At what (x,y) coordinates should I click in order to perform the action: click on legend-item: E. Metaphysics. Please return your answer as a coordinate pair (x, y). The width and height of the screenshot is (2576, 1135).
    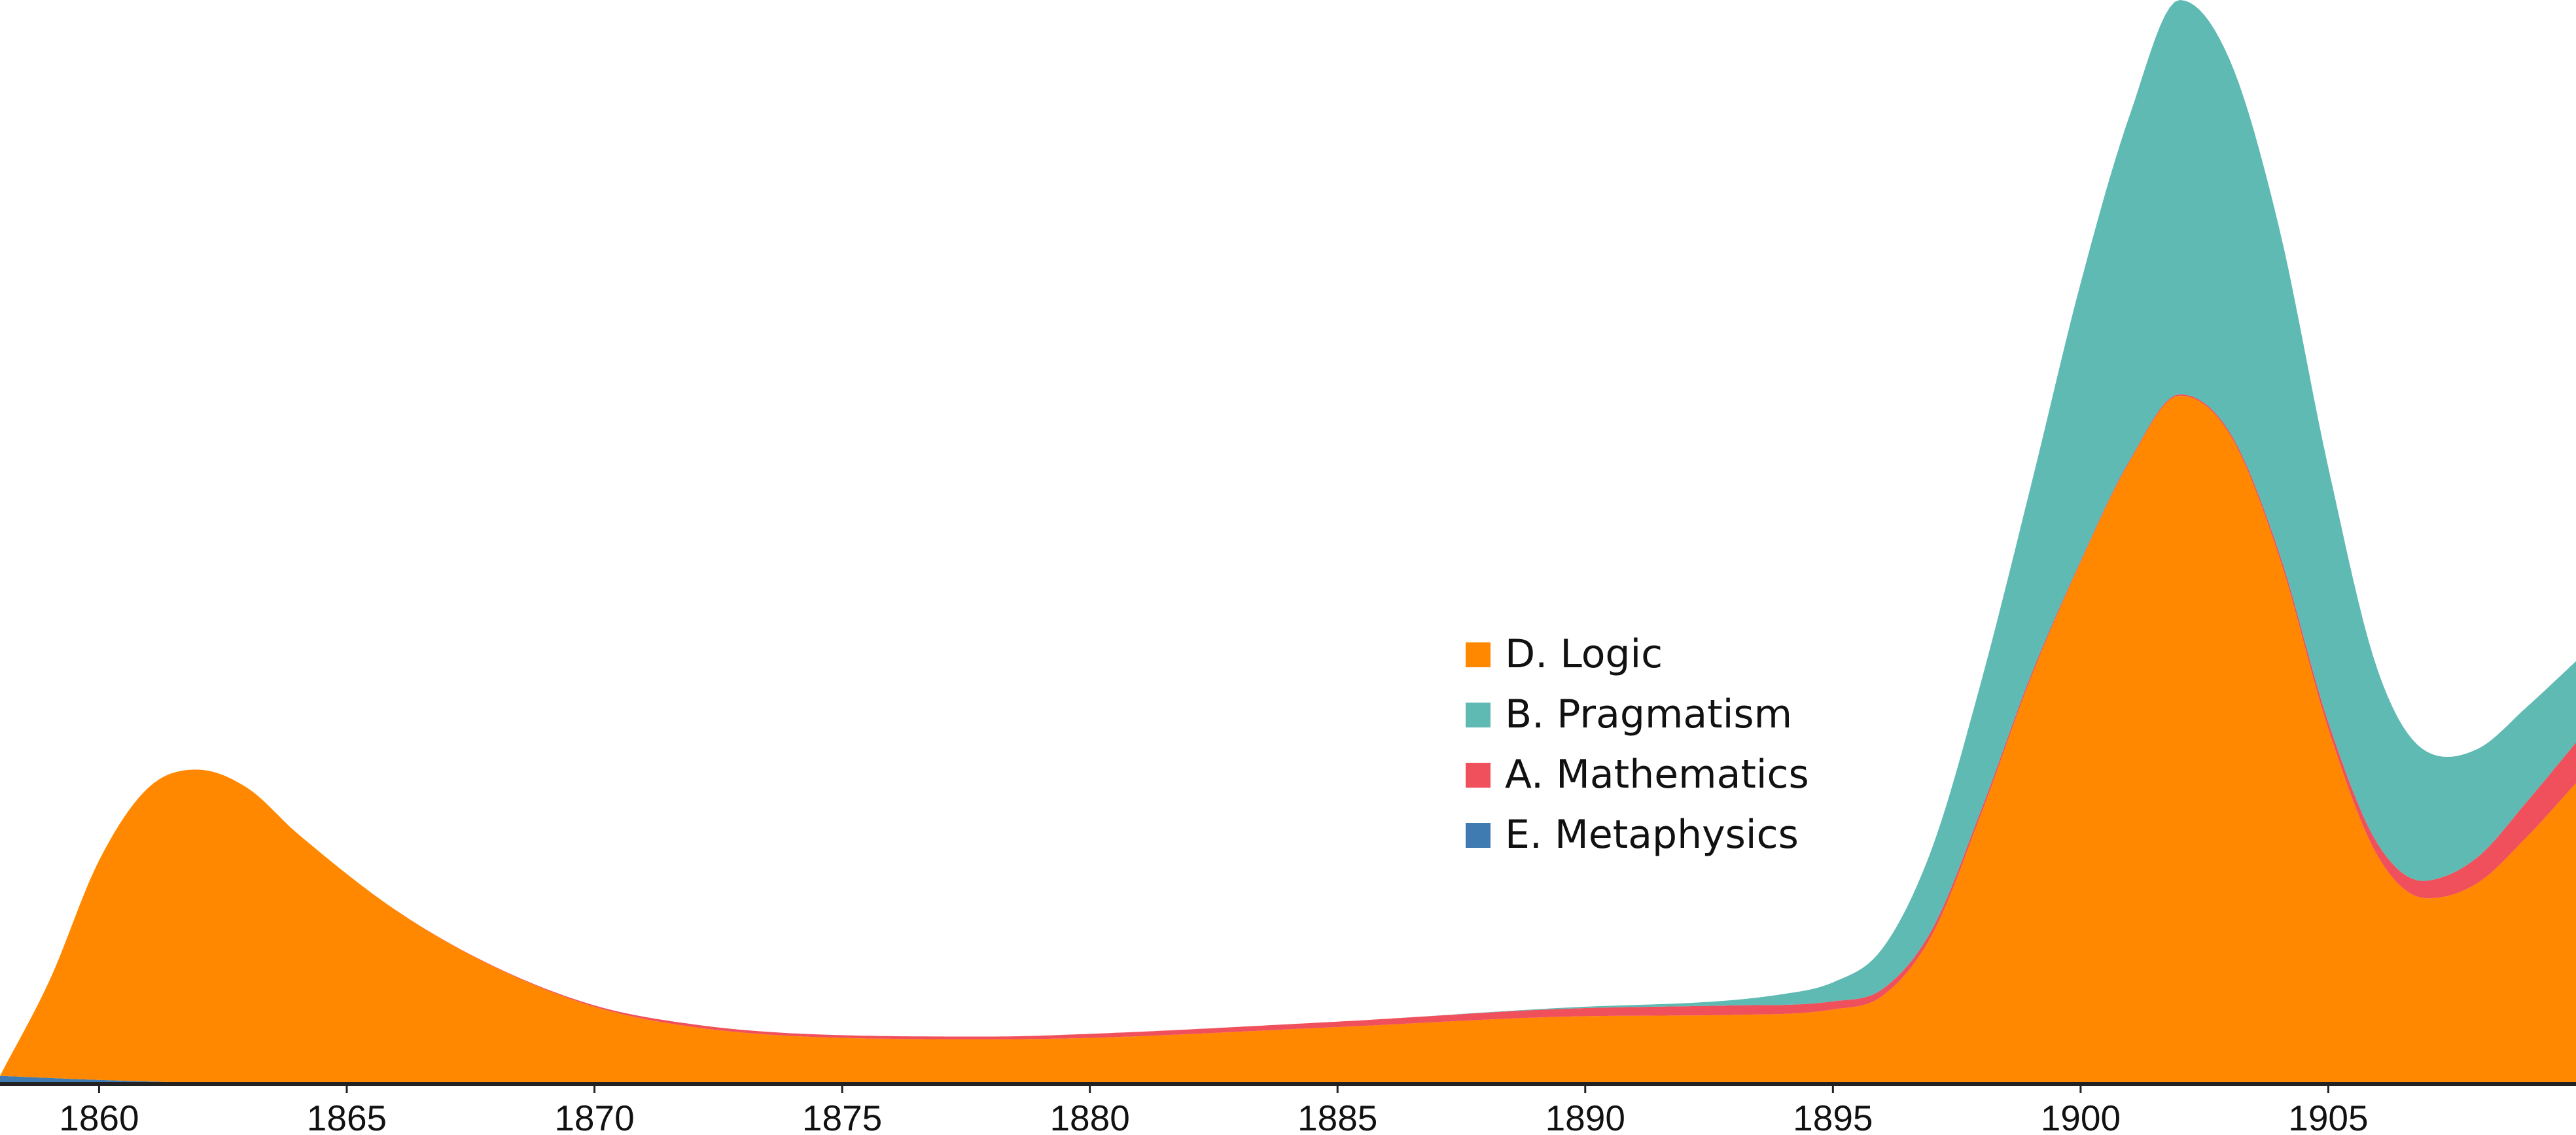
    Looking at the image, I should click on (1633, 835).